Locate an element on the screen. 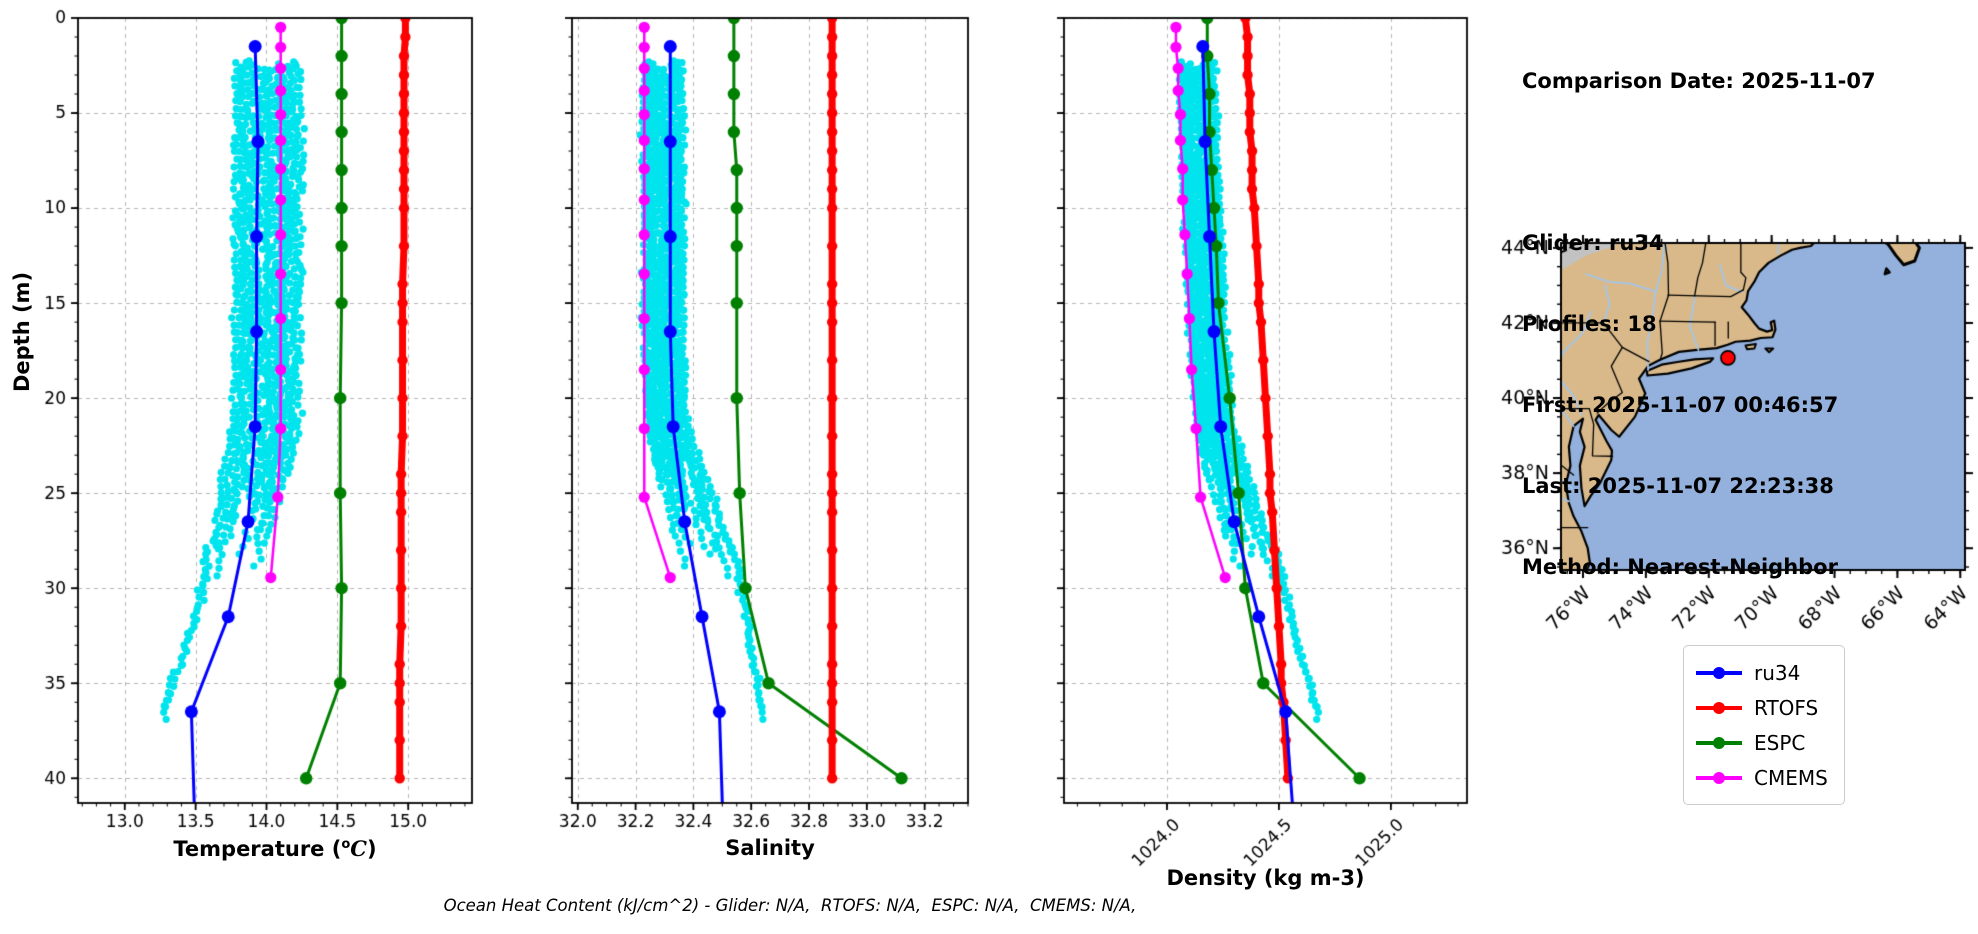 This screenshot has height=934, width=1978. depth-axis-label: Depth (m) is located at coordinates (22, 332).